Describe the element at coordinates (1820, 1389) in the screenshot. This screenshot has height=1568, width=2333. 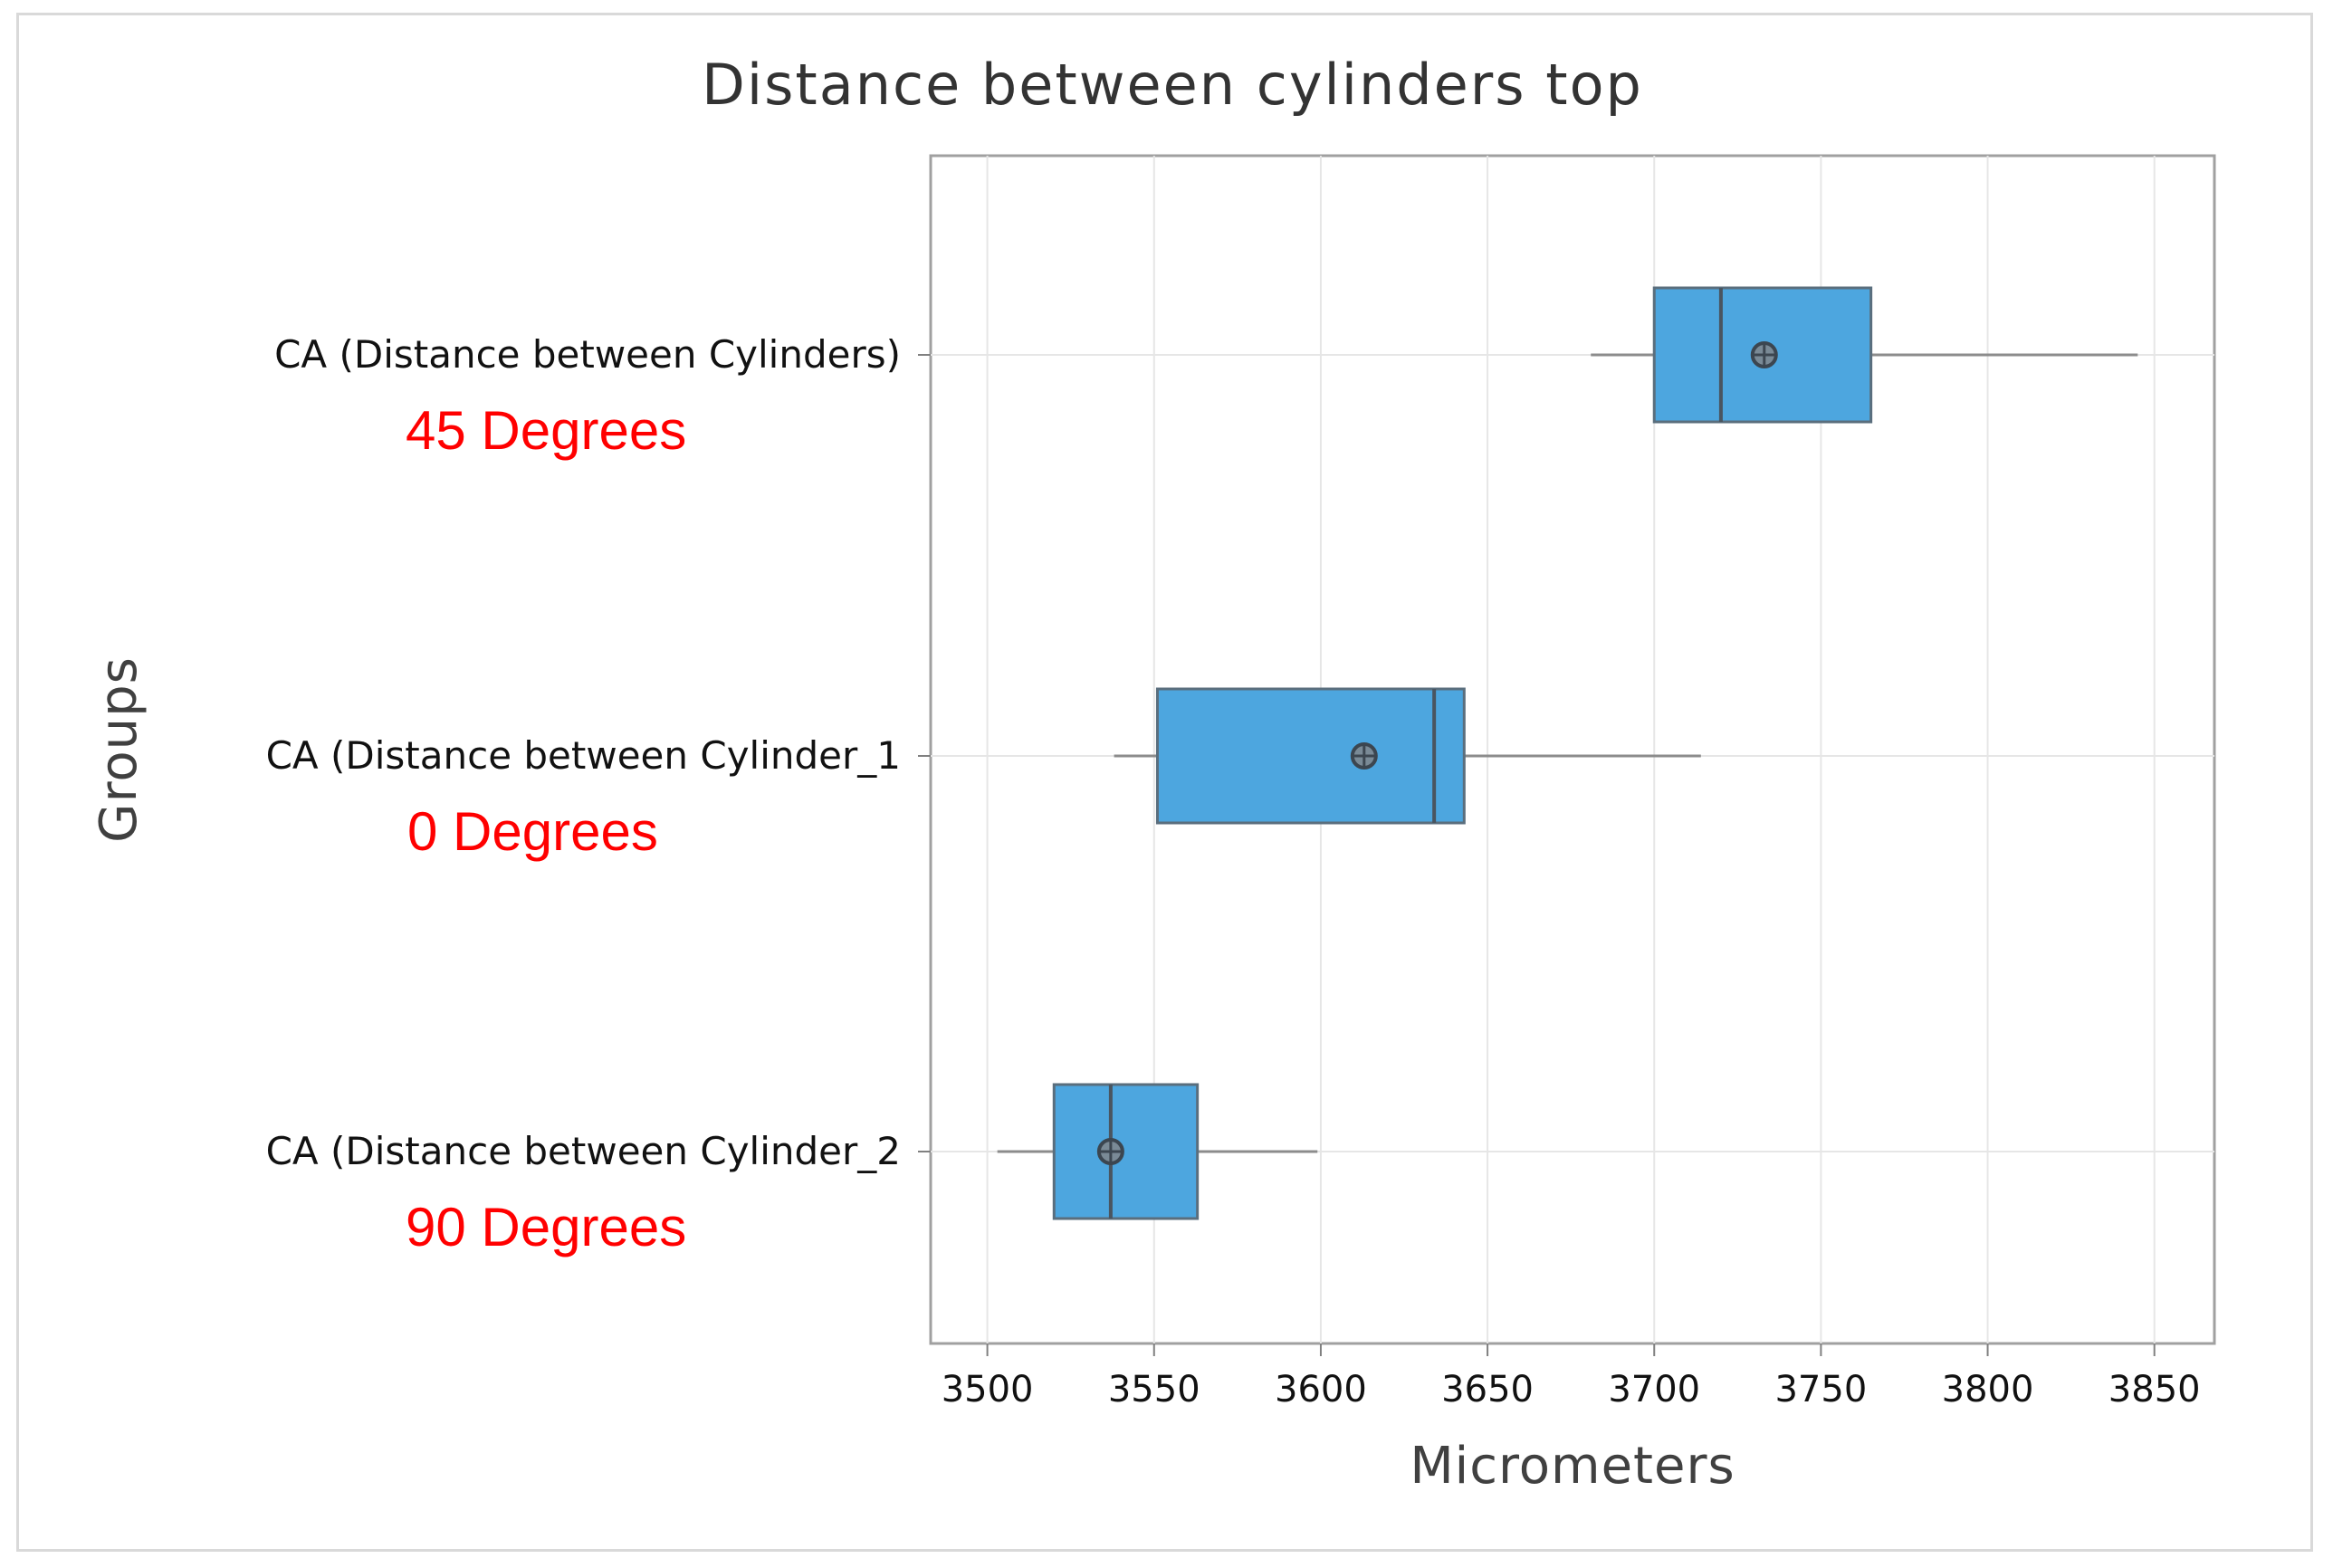
I see `x-tick-label: 3750` at that location.